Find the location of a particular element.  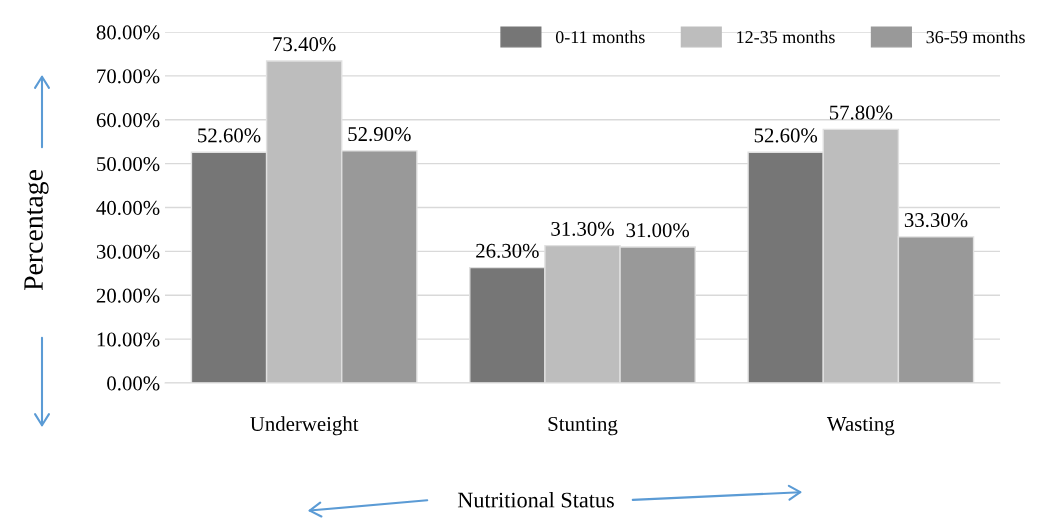

x-tick-label: Wasting is located at coordinates (860, 426).